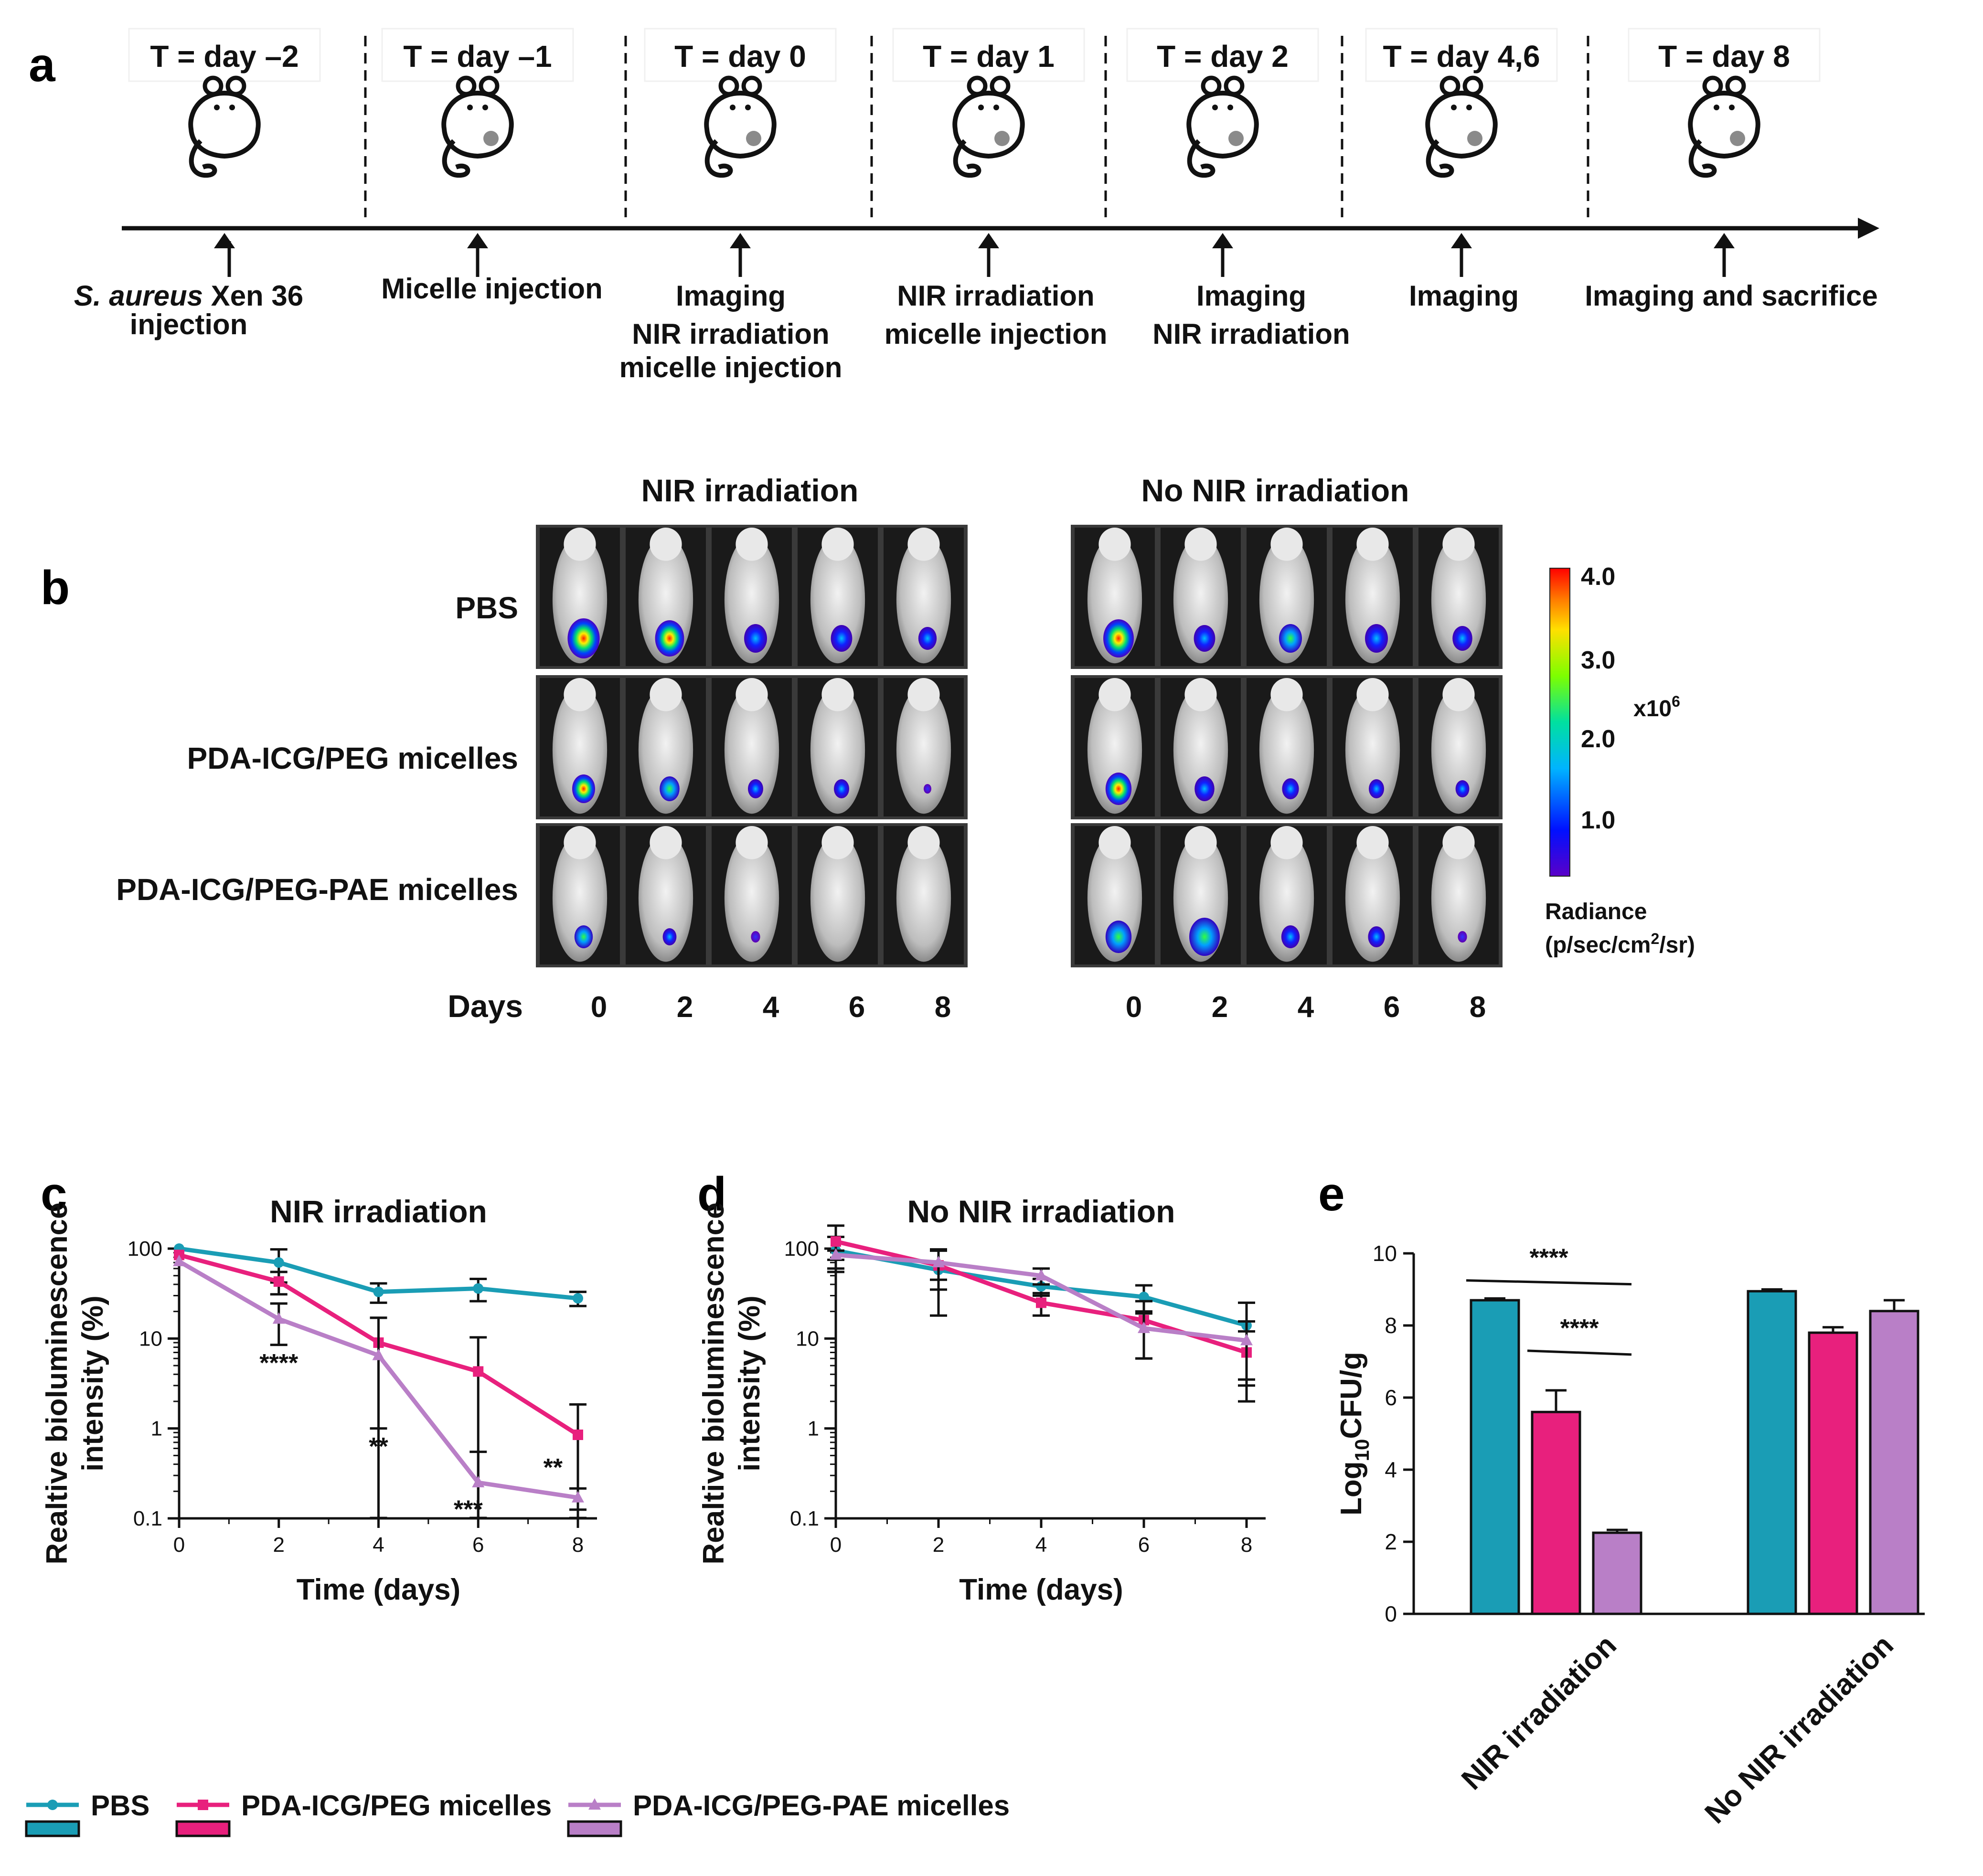 This screenshot has width=1983, height=1876. Describe the element at coordinates (1478, 1007) in the screenshot. I see `day-tick-label: 8` at that location.